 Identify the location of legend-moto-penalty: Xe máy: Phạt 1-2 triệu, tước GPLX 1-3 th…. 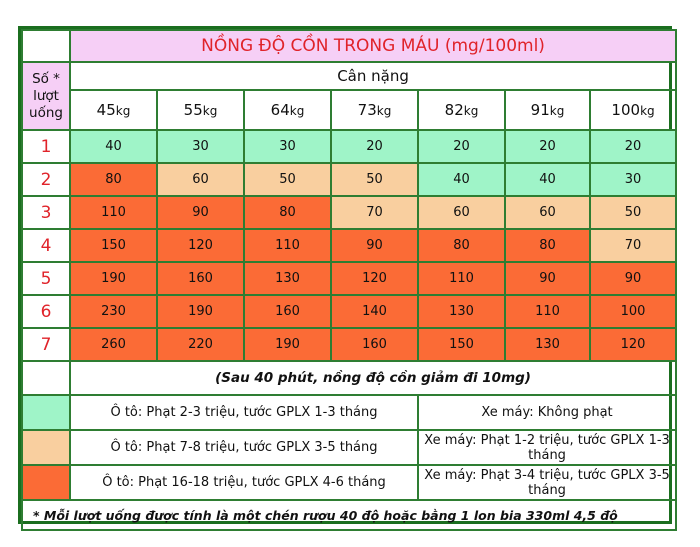
(547, 447).